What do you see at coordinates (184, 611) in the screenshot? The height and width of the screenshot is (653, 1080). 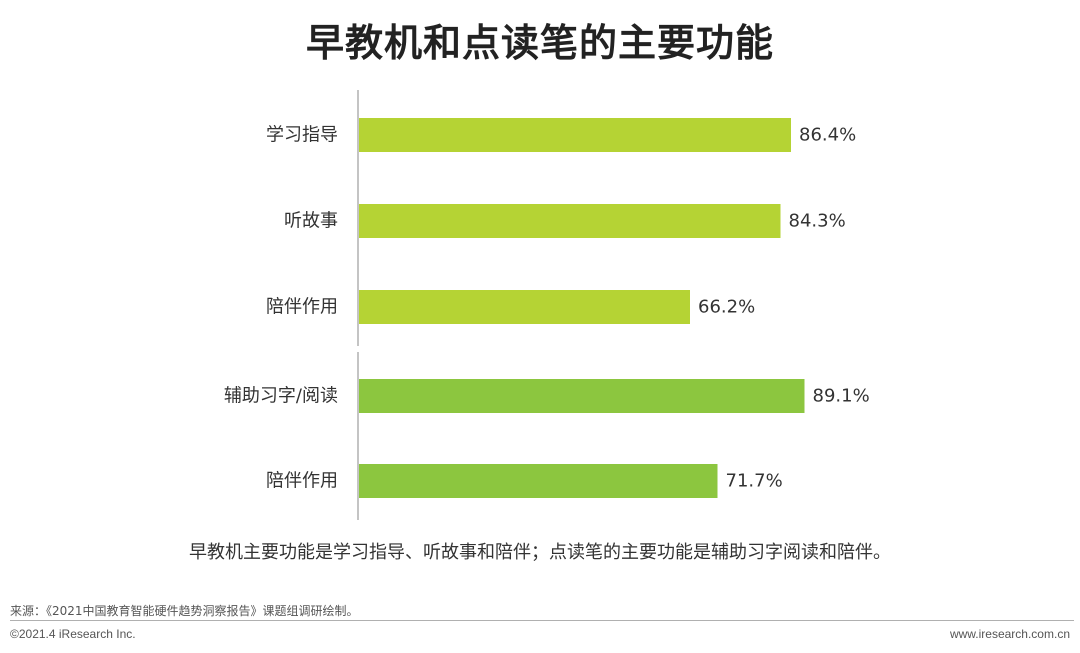 I see `source-note: 来源：《2021中国教育智能硬件趋势洞察报告》课题组调研绘制。` at bounding box center [184, 611].